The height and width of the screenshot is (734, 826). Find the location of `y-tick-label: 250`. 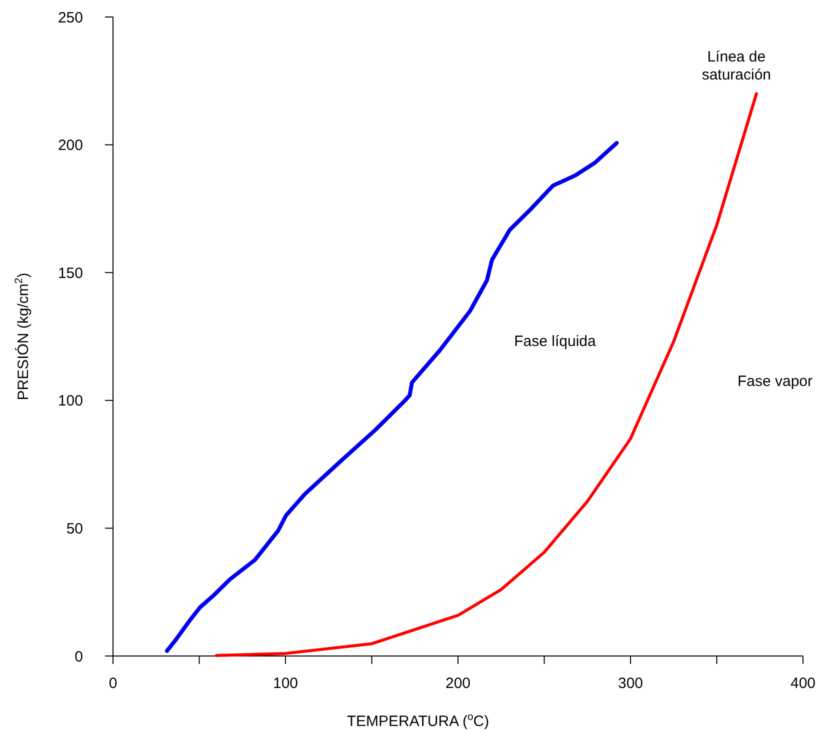

y-tick-label: 250 is located at coordinates (70, 17).